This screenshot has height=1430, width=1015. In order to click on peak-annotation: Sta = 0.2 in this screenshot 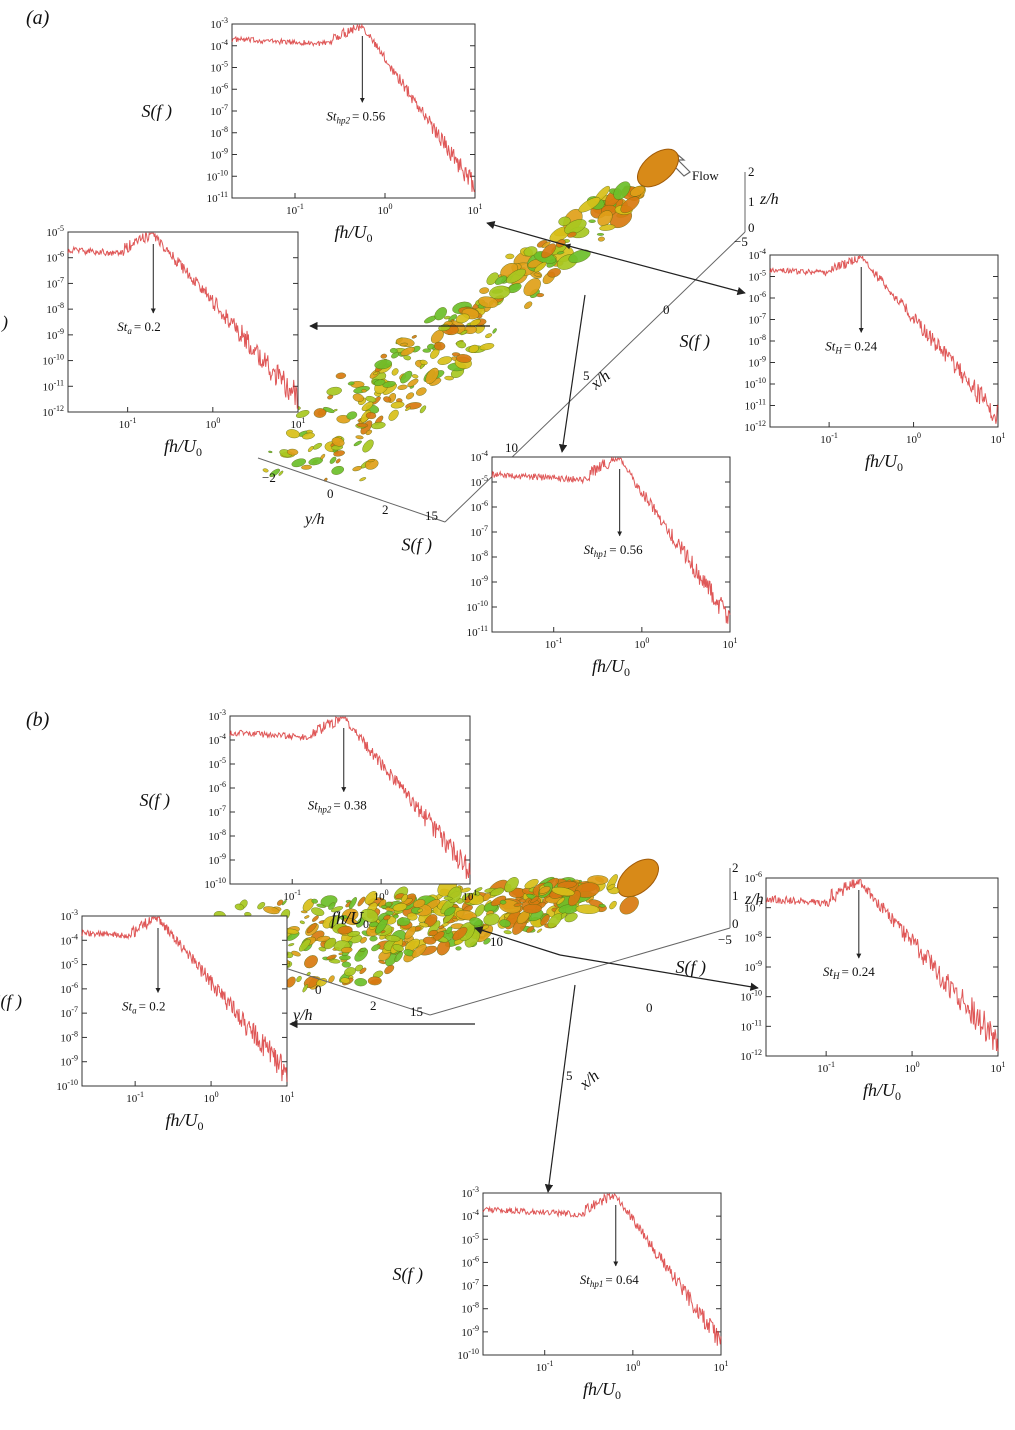, I will do `click(138, 327)`.